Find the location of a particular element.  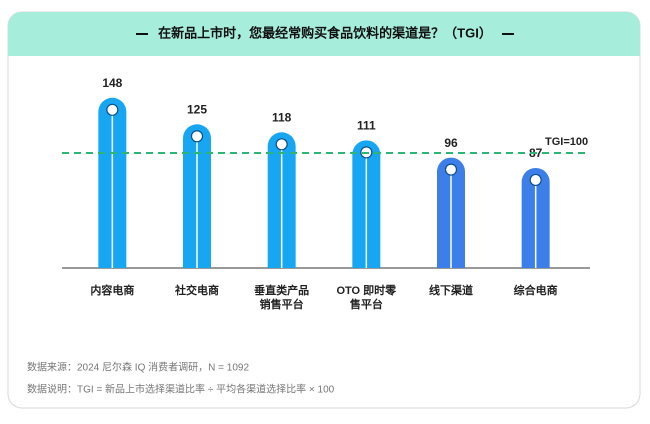

x-tick-label: 内容电商 is located at coordinates (112, 291).